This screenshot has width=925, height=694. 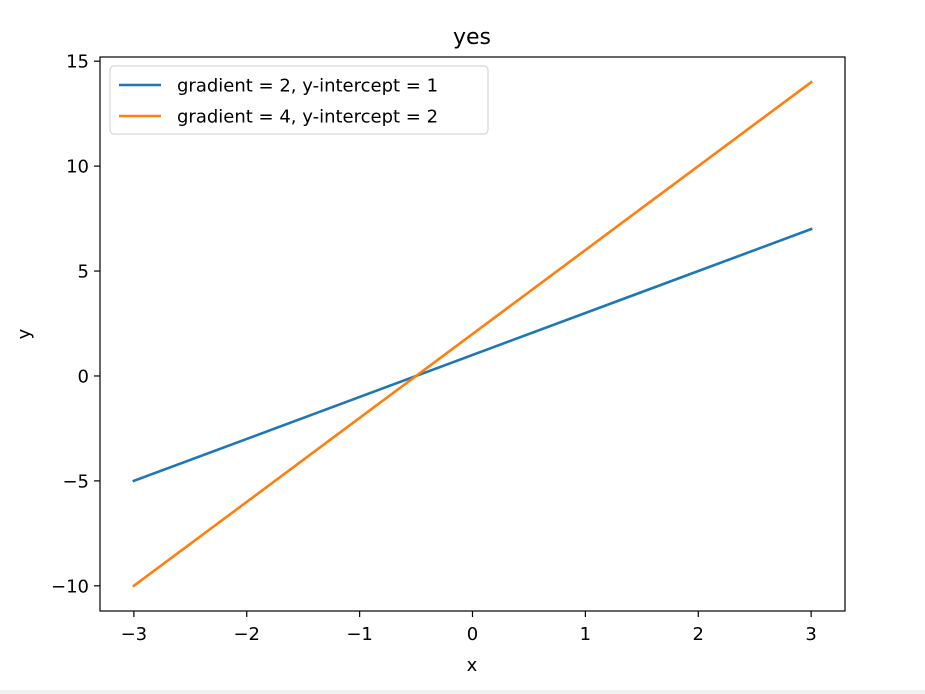 What do you see at coordinates (585, 634) in the screenshot?
I see `x-tick-label: 1` at bounding box center [585, 634].